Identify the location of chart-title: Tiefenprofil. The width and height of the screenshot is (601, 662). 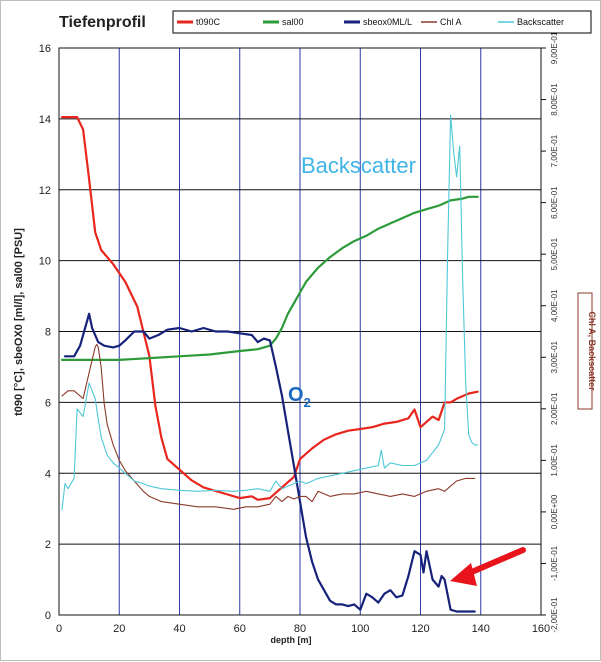
(102, 22).